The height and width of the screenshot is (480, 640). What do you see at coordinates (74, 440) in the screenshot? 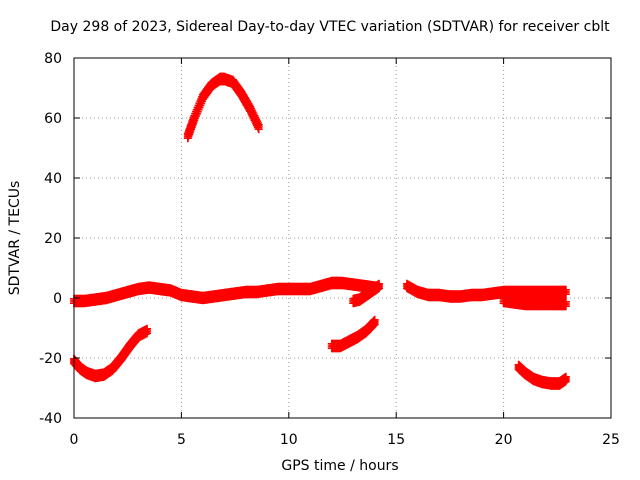
I see `x-tick-label: 0` at bounding box center [74, 440].